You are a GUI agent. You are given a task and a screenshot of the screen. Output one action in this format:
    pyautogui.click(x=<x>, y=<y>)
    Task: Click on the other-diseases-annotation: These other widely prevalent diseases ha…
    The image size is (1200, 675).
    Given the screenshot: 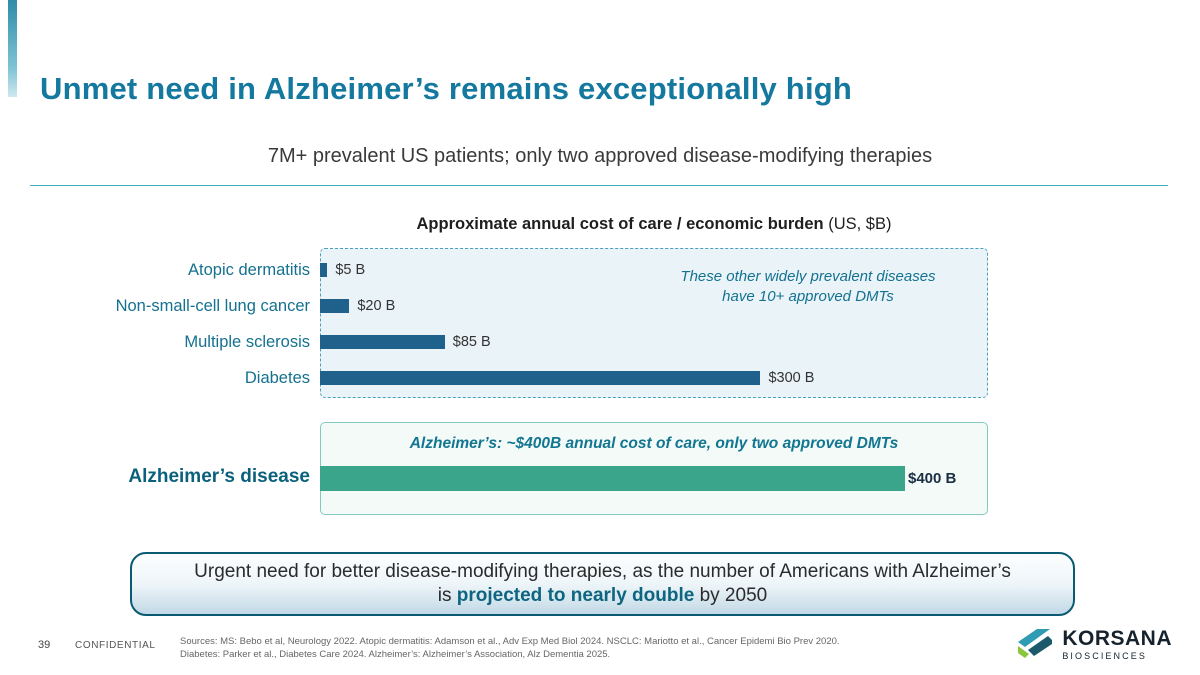 What is the action you would take?
    pyautogui.click(x=808, y=287)
    